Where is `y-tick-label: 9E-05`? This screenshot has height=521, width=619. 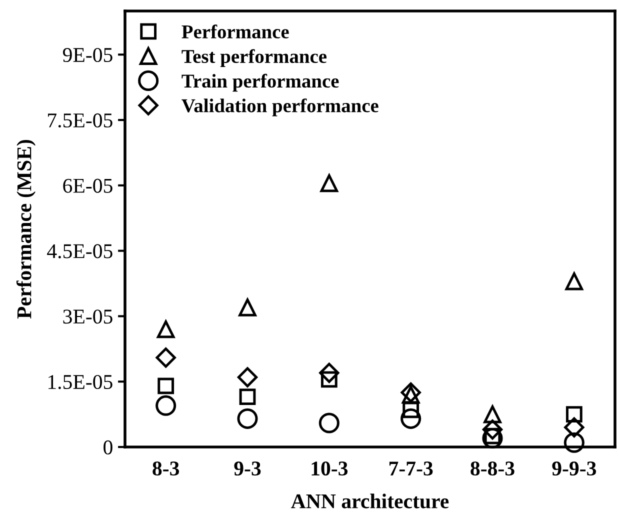 y-tick-label: 9E-05 is located at coordinates (87, 55).